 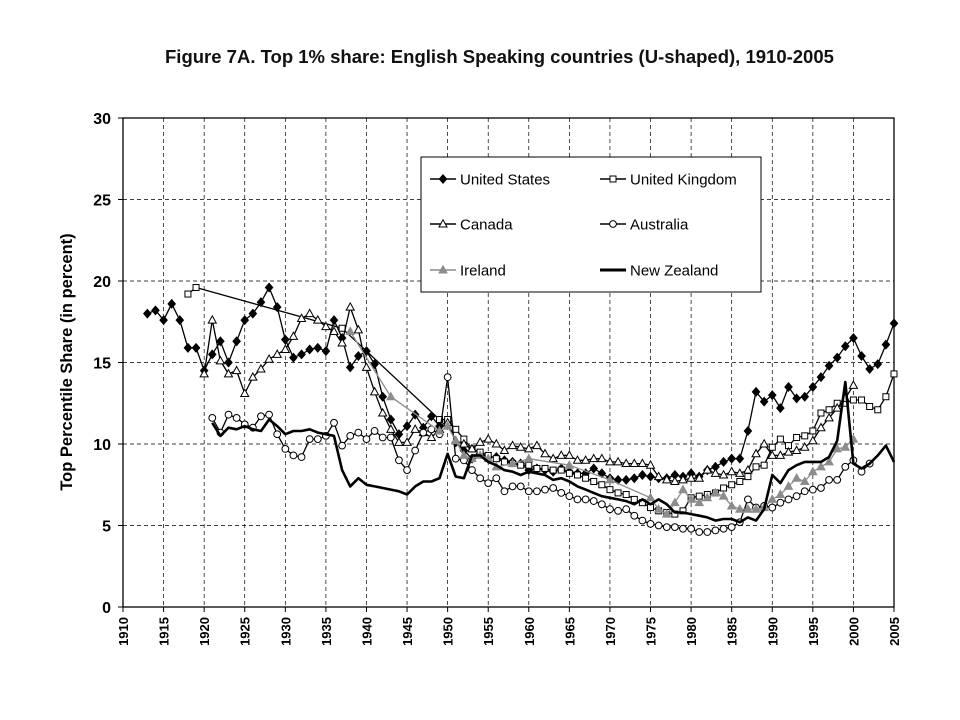 What do you see at coordinates (651, 631) in the screenshot?
I see `x-tick-label: 1975` at bounding box center [651, 631].